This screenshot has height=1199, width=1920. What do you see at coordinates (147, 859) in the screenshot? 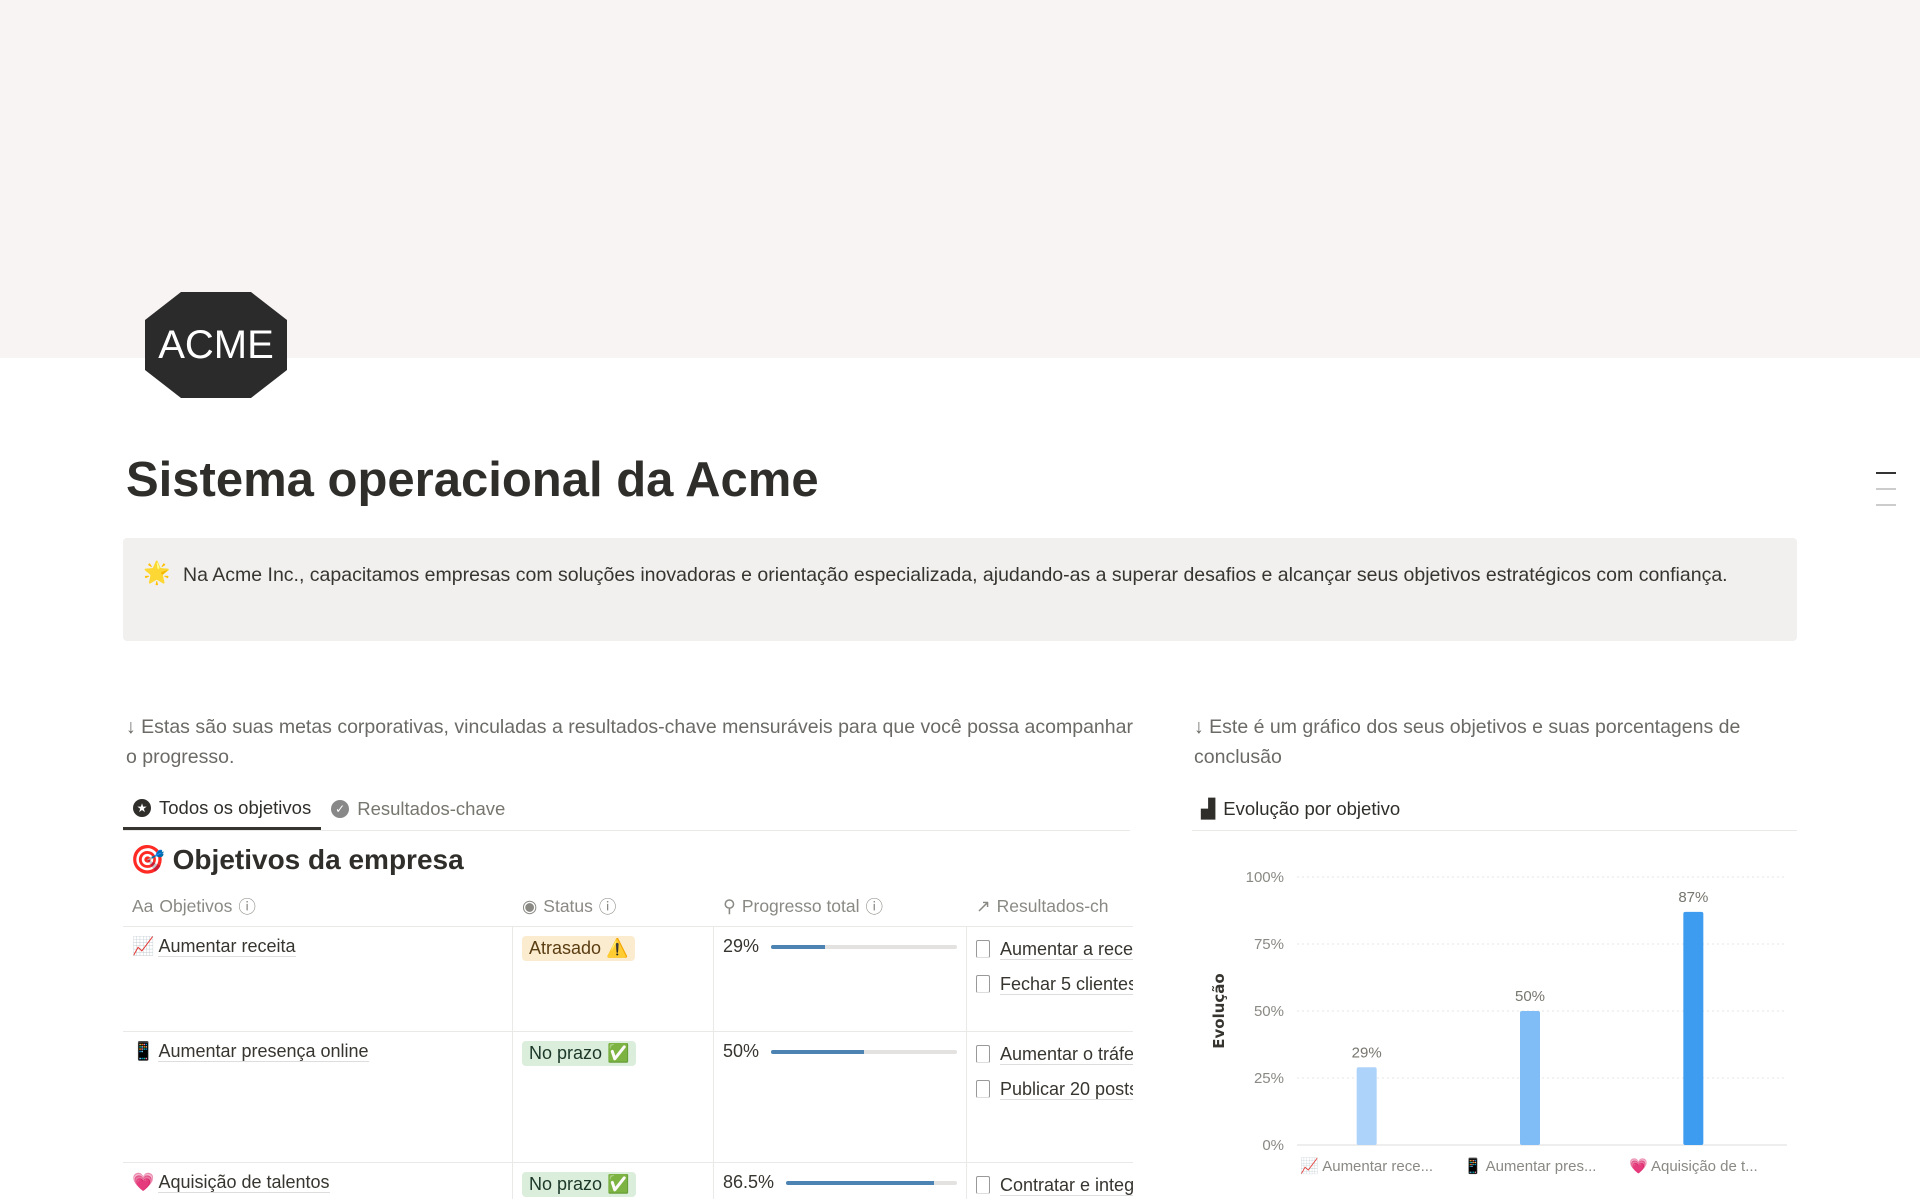
I see `target-icon: 🎯` at bounding box center [147, 859].